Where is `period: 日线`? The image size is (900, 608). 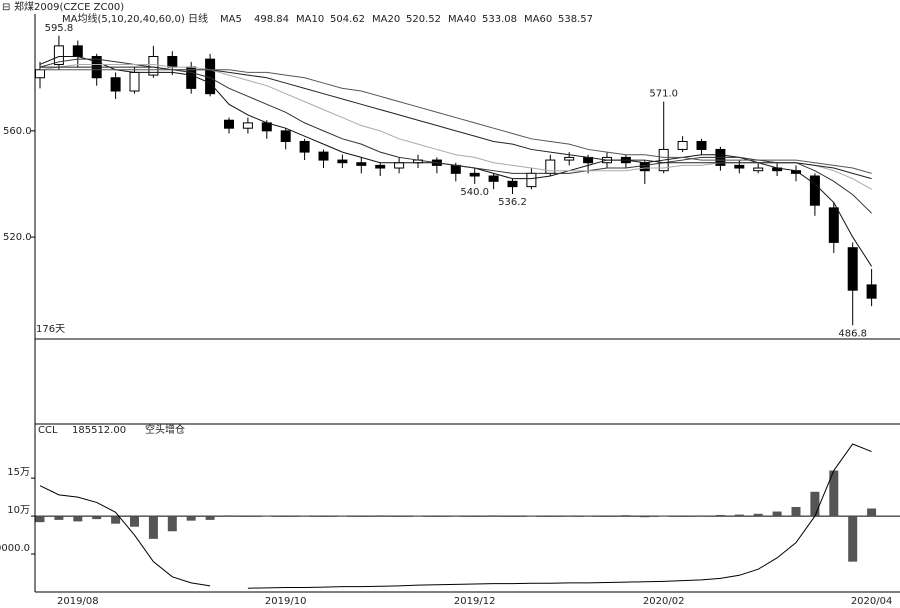
period: 日线 is located at coordinates (198, 18).